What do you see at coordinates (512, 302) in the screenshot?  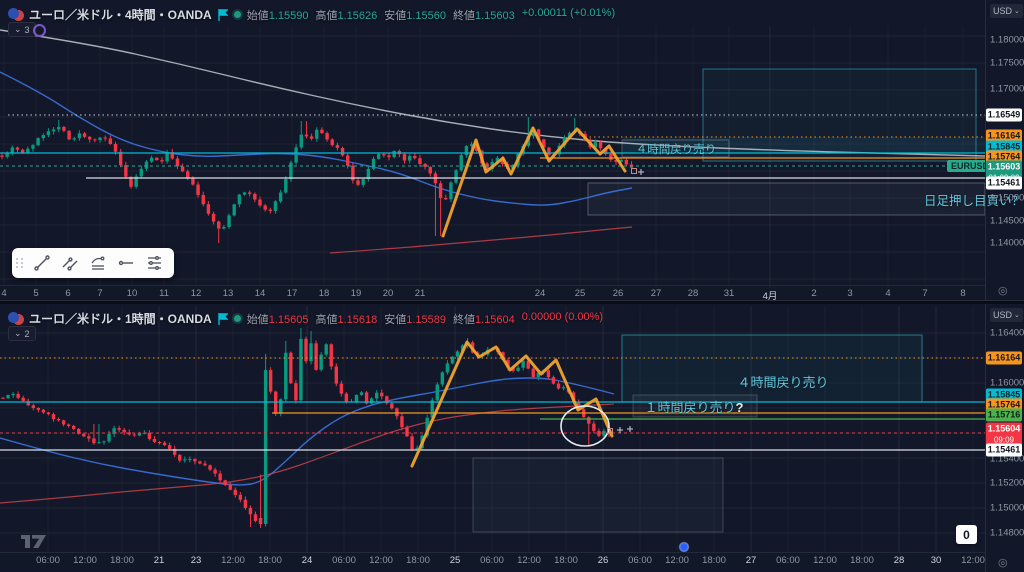 I see `panel-divider` at bounding box center [512, 302].